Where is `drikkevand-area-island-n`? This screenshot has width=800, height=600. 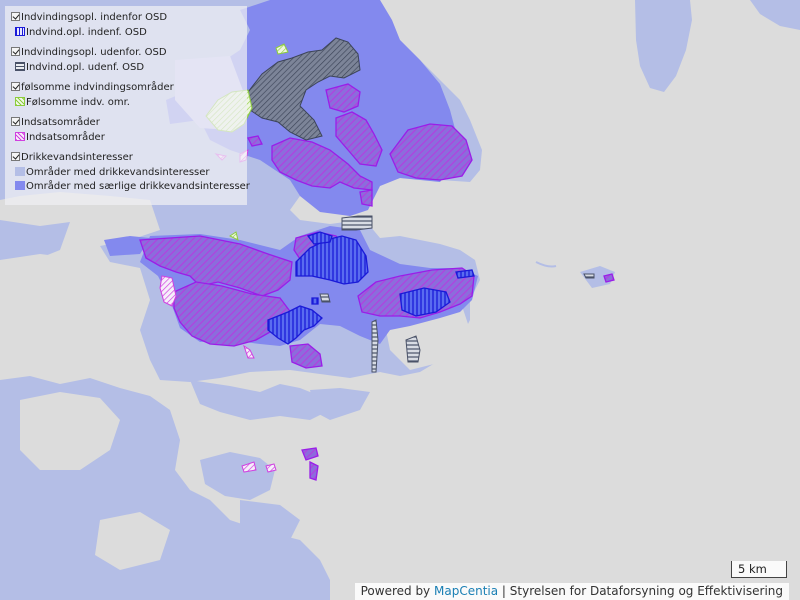 drikkevand-area-island-n is located at coordinates (35, 243).